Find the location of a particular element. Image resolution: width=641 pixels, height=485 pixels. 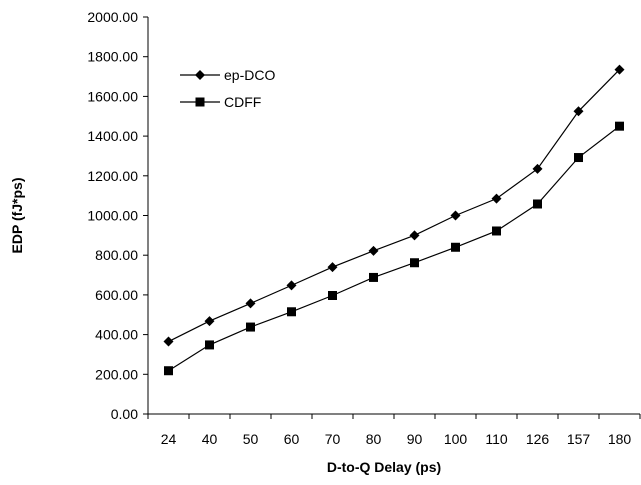

y-tick-label: 600.00 is located at coordinates (116, 295).